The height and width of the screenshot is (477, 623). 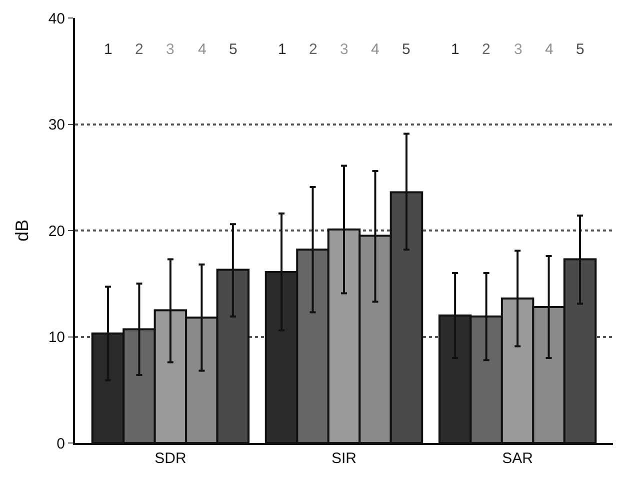 I want to click on y-tick-label: 20, so click(x=56, y=231).